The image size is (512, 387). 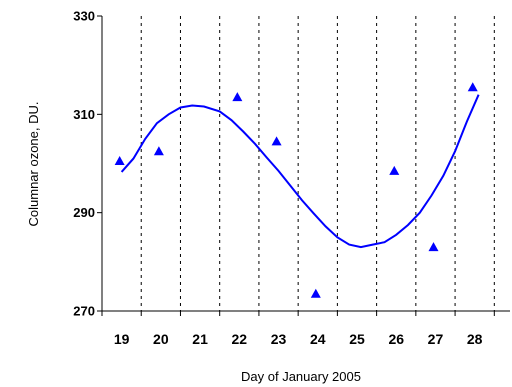 What do you see at coordinates (84, 114) in the screenshot?
I see `y-tick-label: 310` at bounding box center [84, 114].